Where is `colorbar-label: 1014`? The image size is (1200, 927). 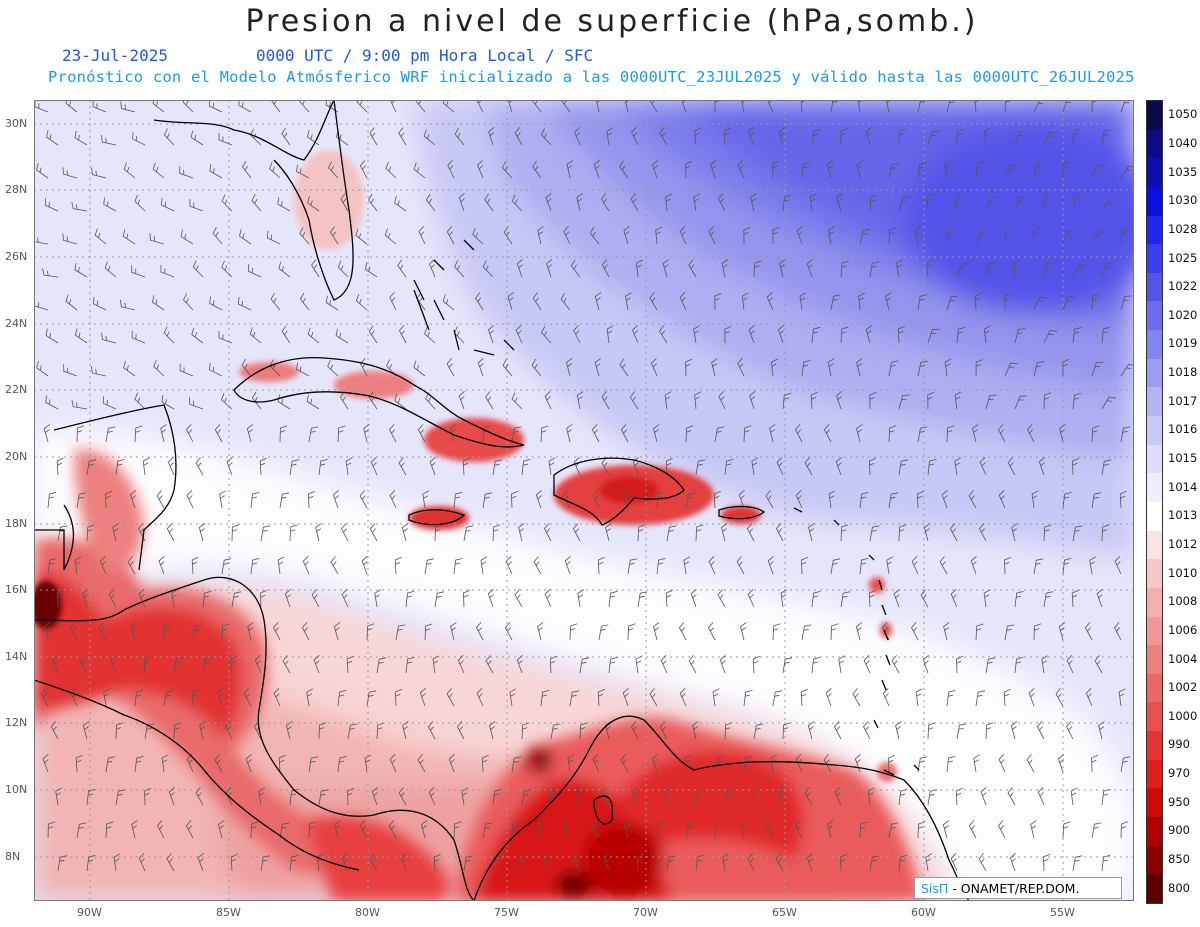 colorbar-label: 1014 is located at coordinates (1183, 486).